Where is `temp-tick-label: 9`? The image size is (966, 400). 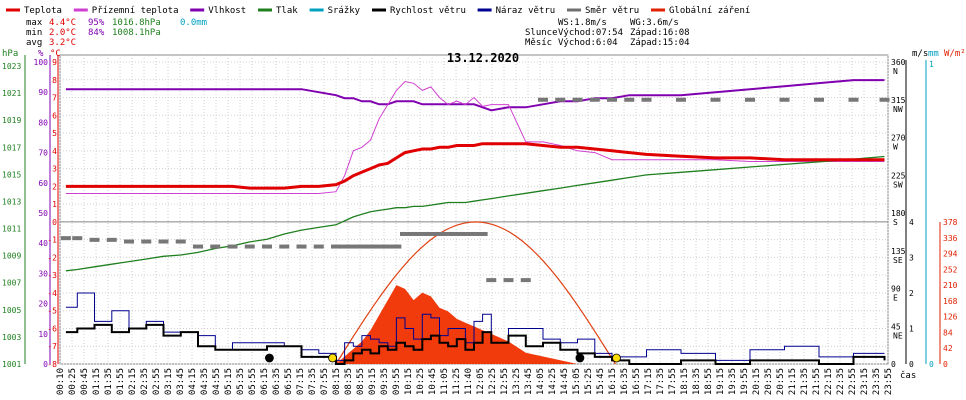 temp-tick-label: 9 is located at coordinates (54, 62).